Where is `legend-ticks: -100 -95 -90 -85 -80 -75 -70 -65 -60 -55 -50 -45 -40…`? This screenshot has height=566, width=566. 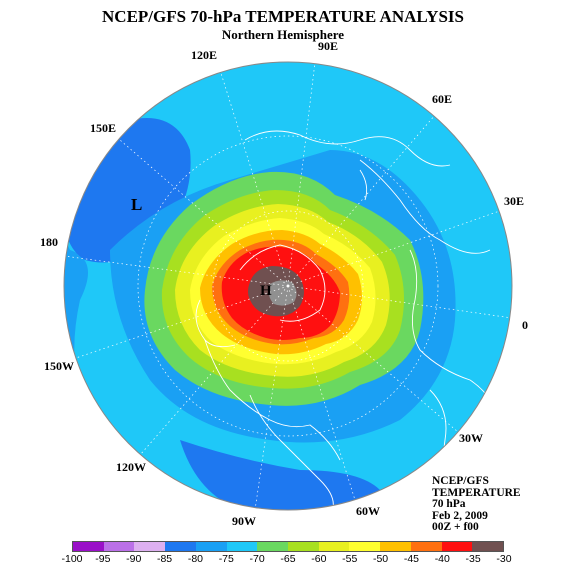
legend-ticks: -100 -95 -90 -85 -80 -75 -70 -65 -60 -55 -50 -45 -40… is located at coordinates (283, 559).